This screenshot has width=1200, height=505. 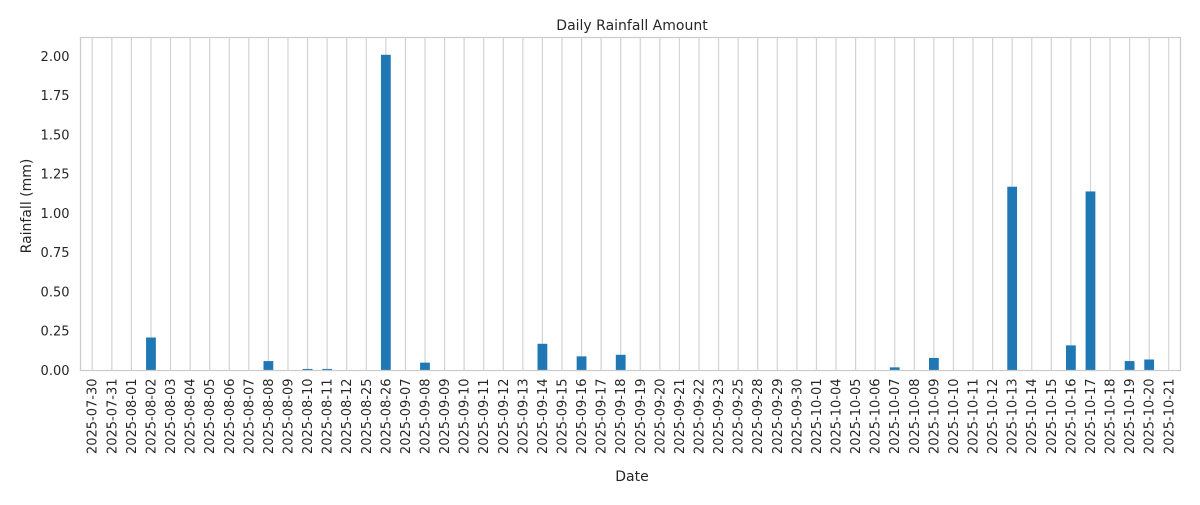 What do you see at coordinates (328, 417) in the screenshot?
I see `x-tick-label: 2025-08-11` at bounding box center [328, 417].